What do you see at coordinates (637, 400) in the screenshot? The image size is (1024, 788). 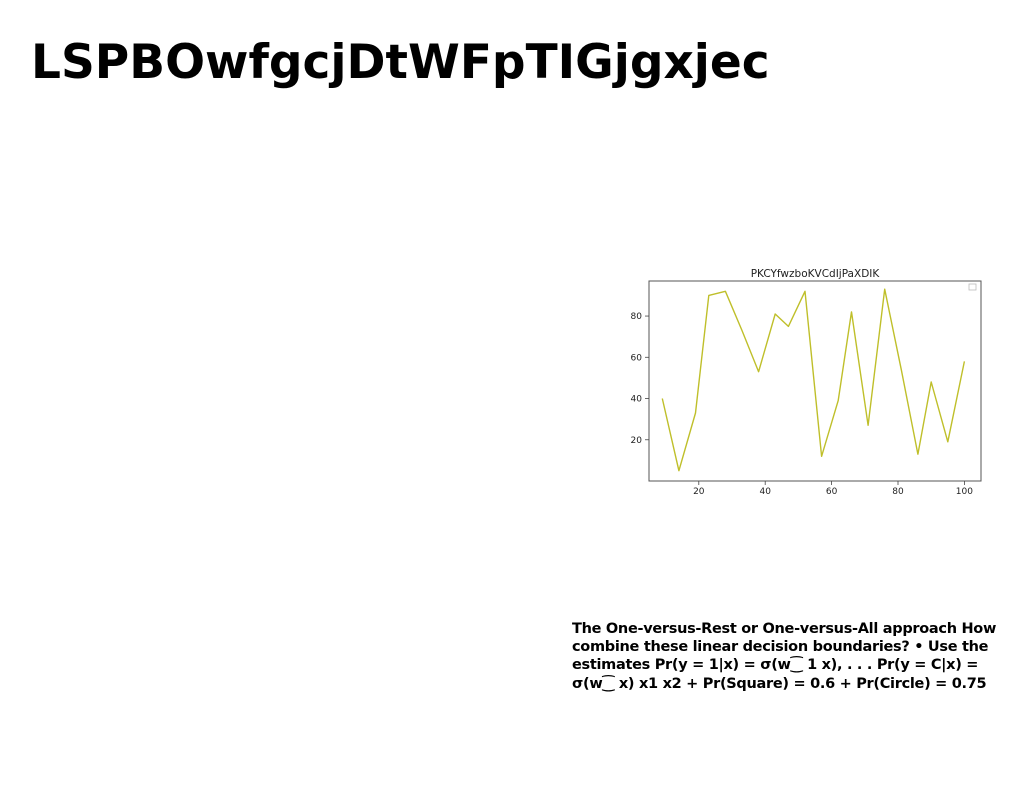 I see `y-tick-label: 40` at bounding box center [637, 400].